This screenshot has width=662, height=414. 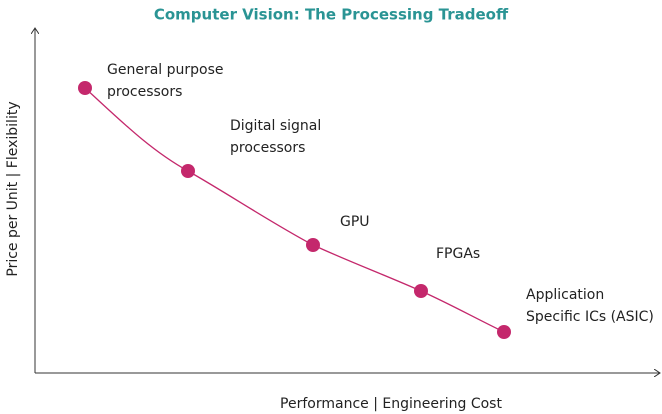 What do you see at coordinates (13, 188) in the screenshot?
I see `y-axis-label: Price per Unit | Flexibility` at bounding box center [13, 188].